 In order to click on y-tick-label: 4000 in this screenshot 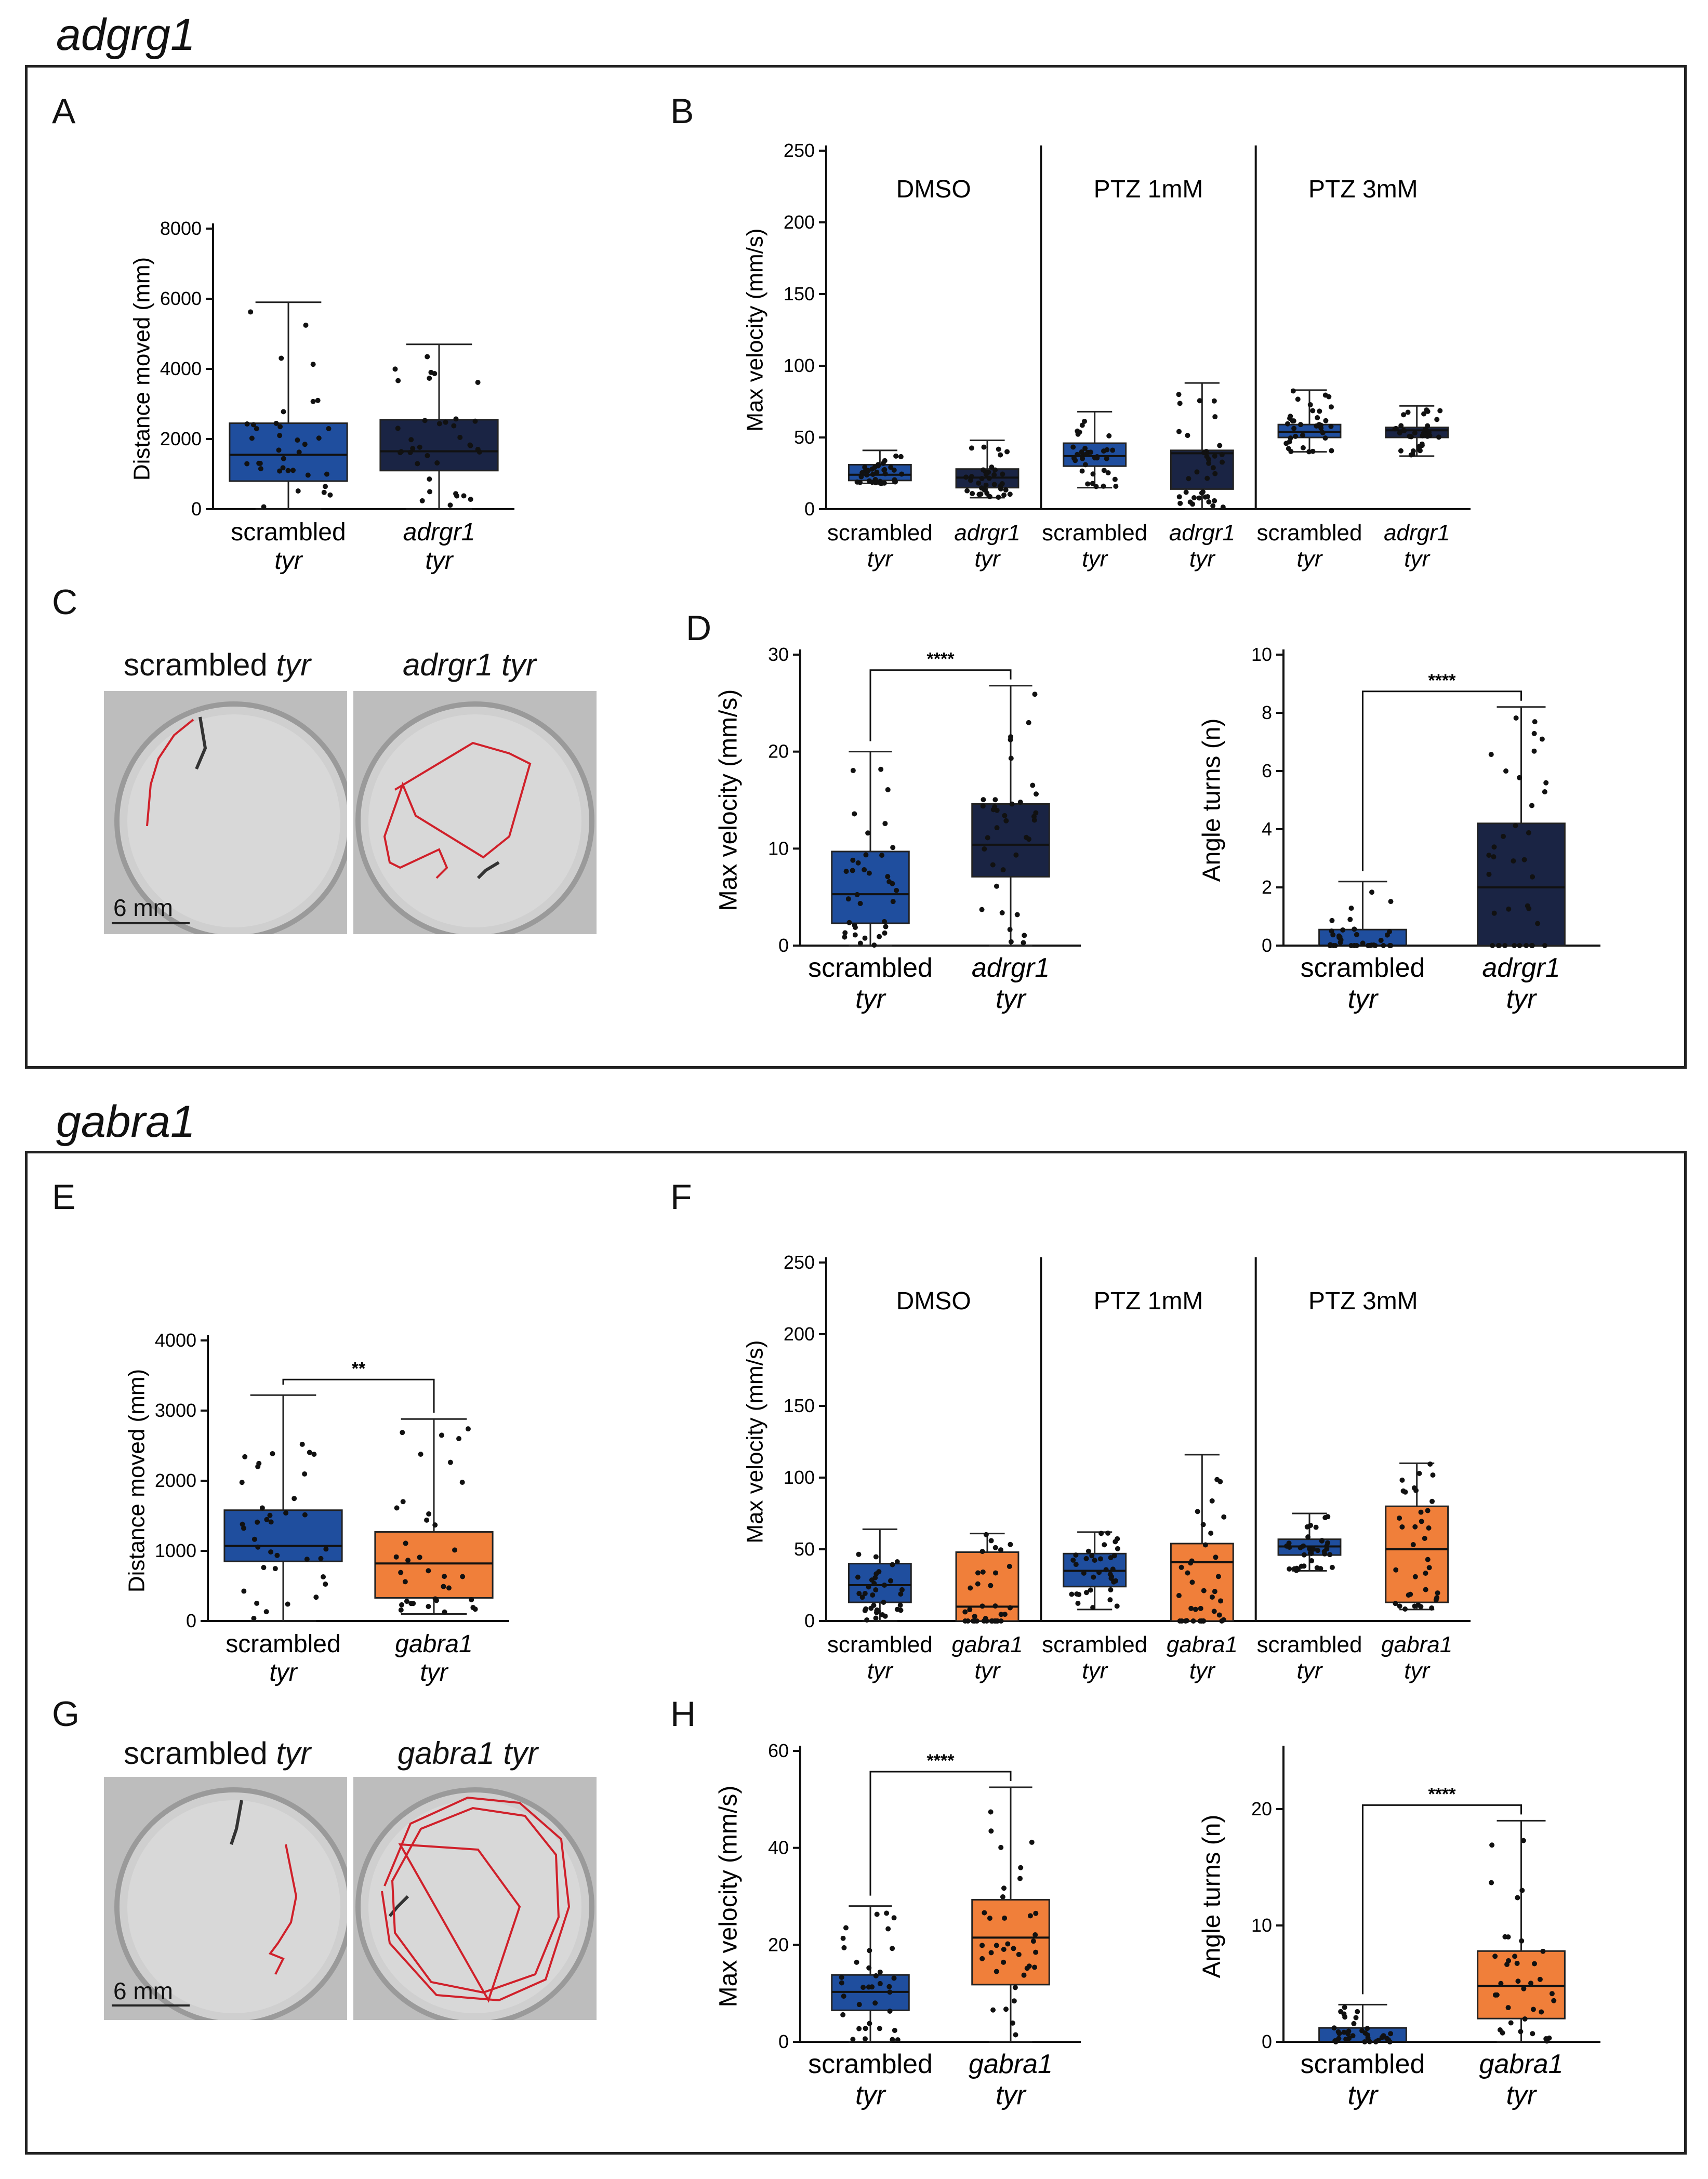, I will do `click(176, 1341)`.